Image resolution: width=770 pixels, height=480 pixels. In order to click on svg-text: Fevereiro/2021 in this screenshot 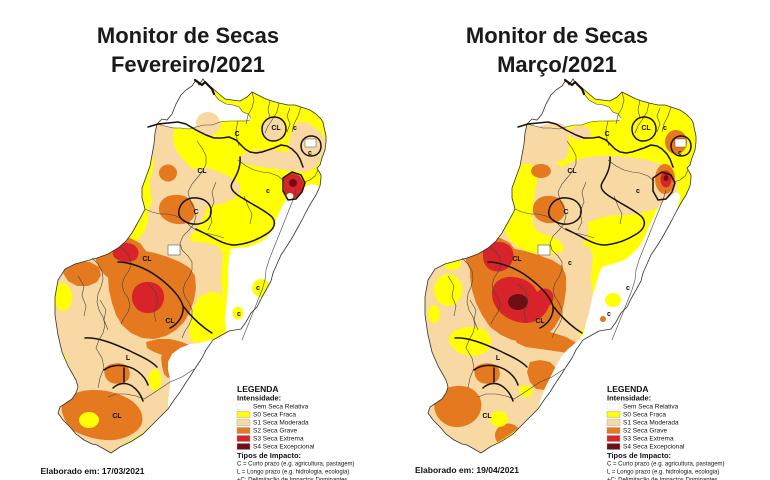, I will do `click(188, 64)`.